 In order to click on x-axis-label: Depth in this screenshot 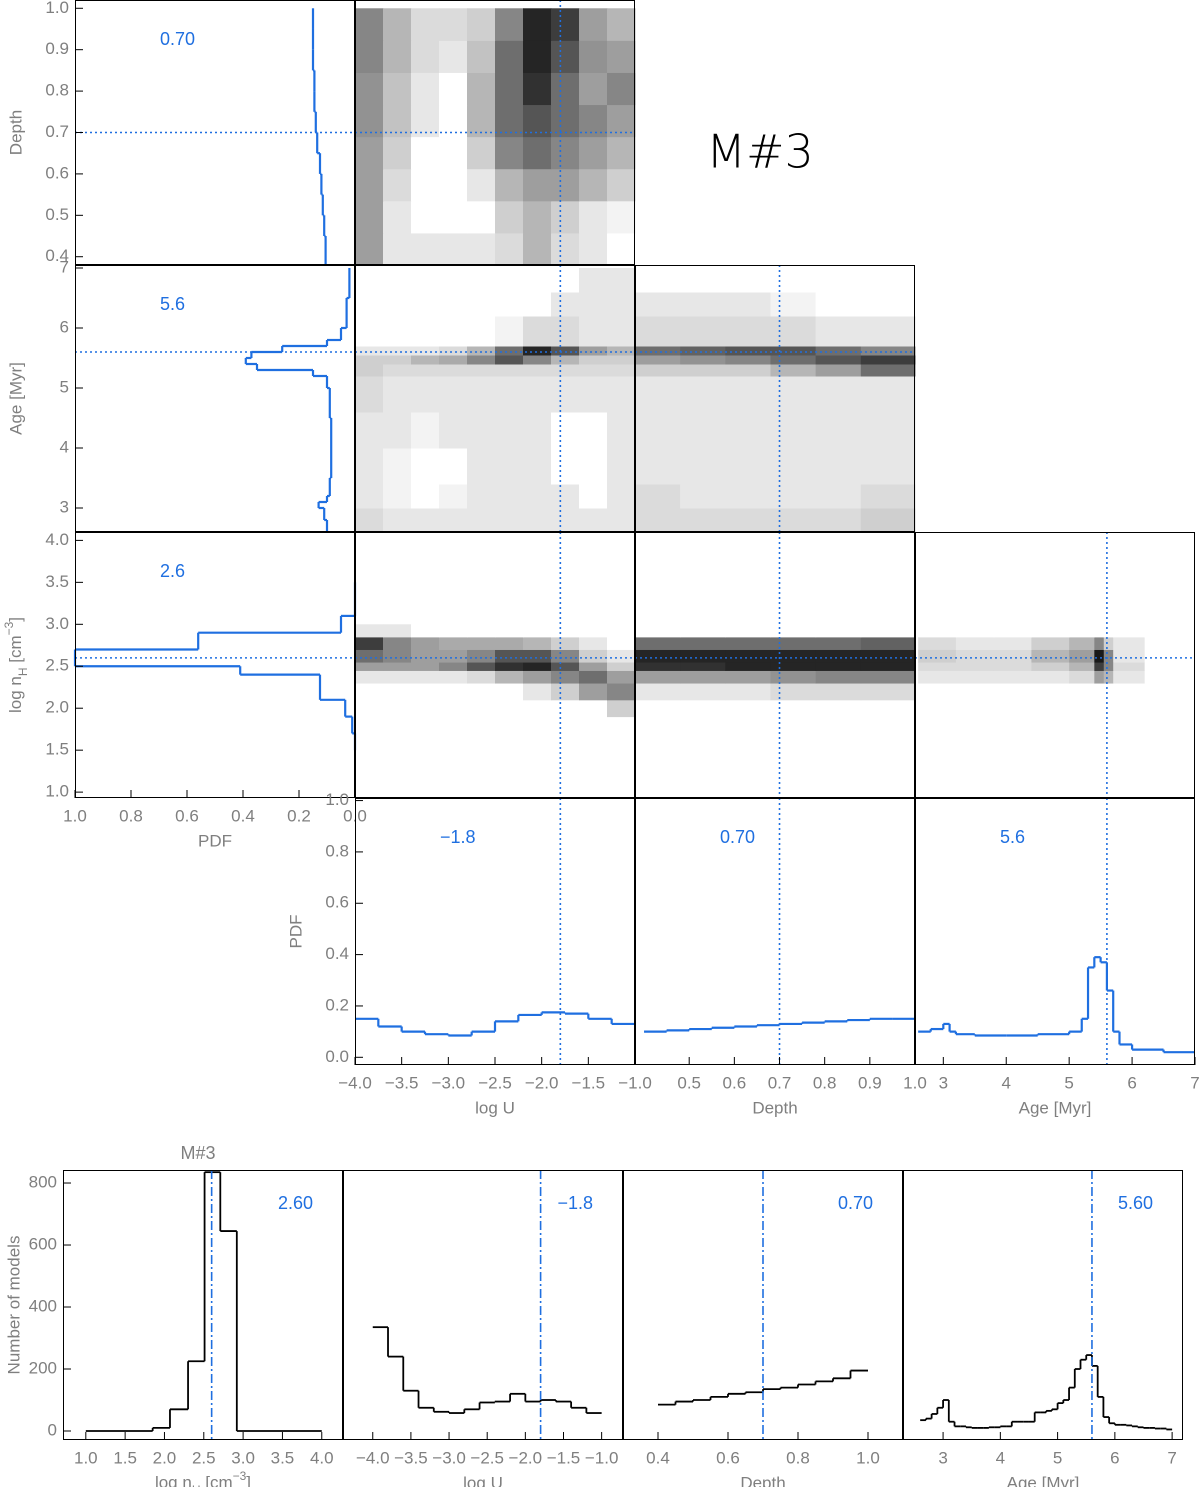, I will do `click(774, 1107)`.